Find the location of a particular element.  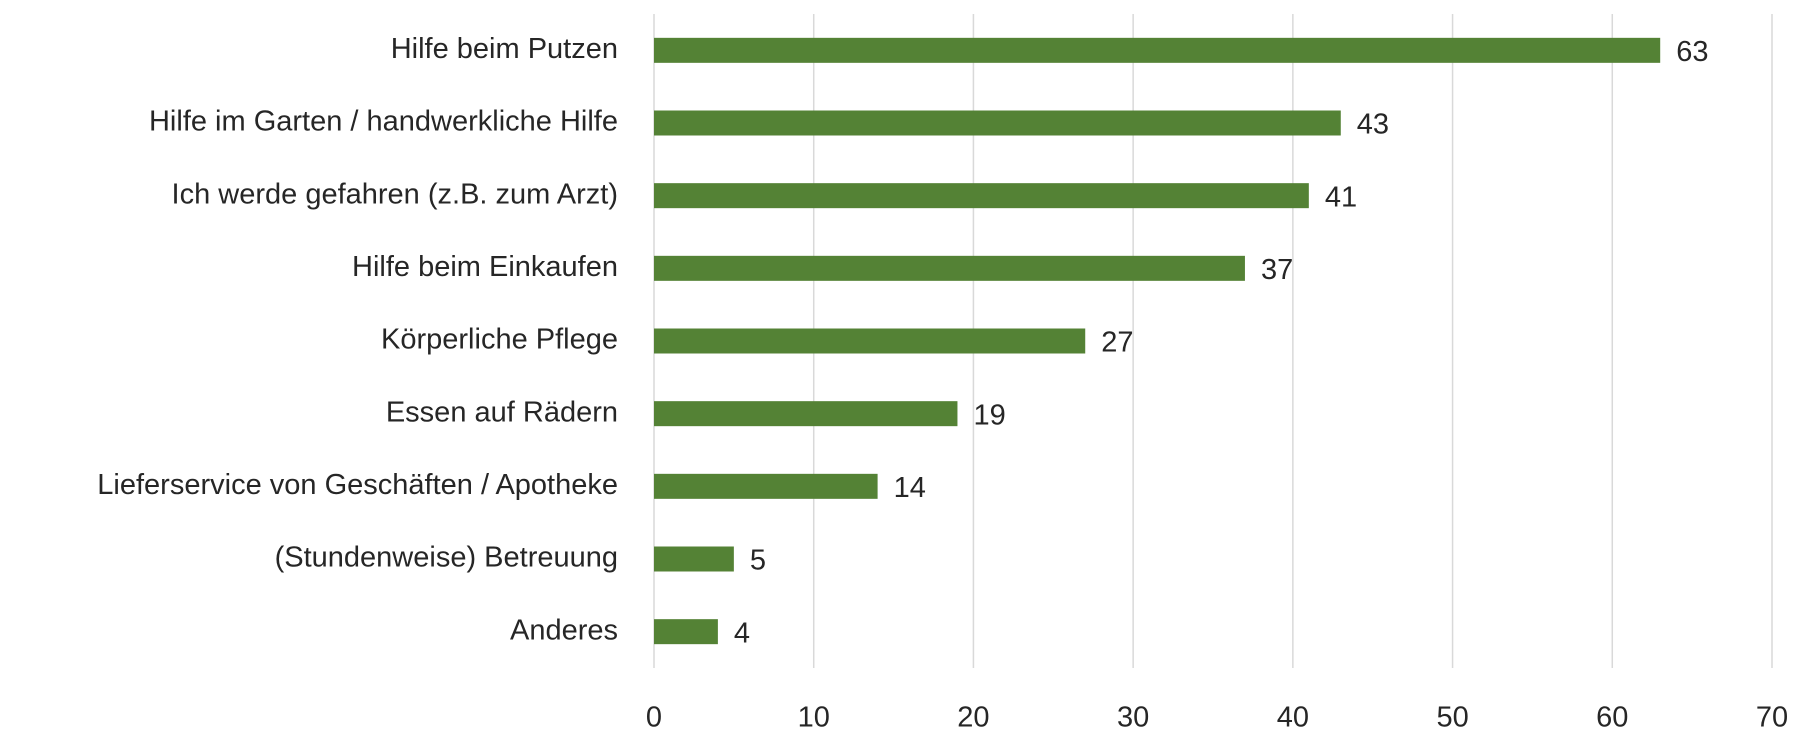

x-tick-label: 30 is located at coordinates (1133, 717).